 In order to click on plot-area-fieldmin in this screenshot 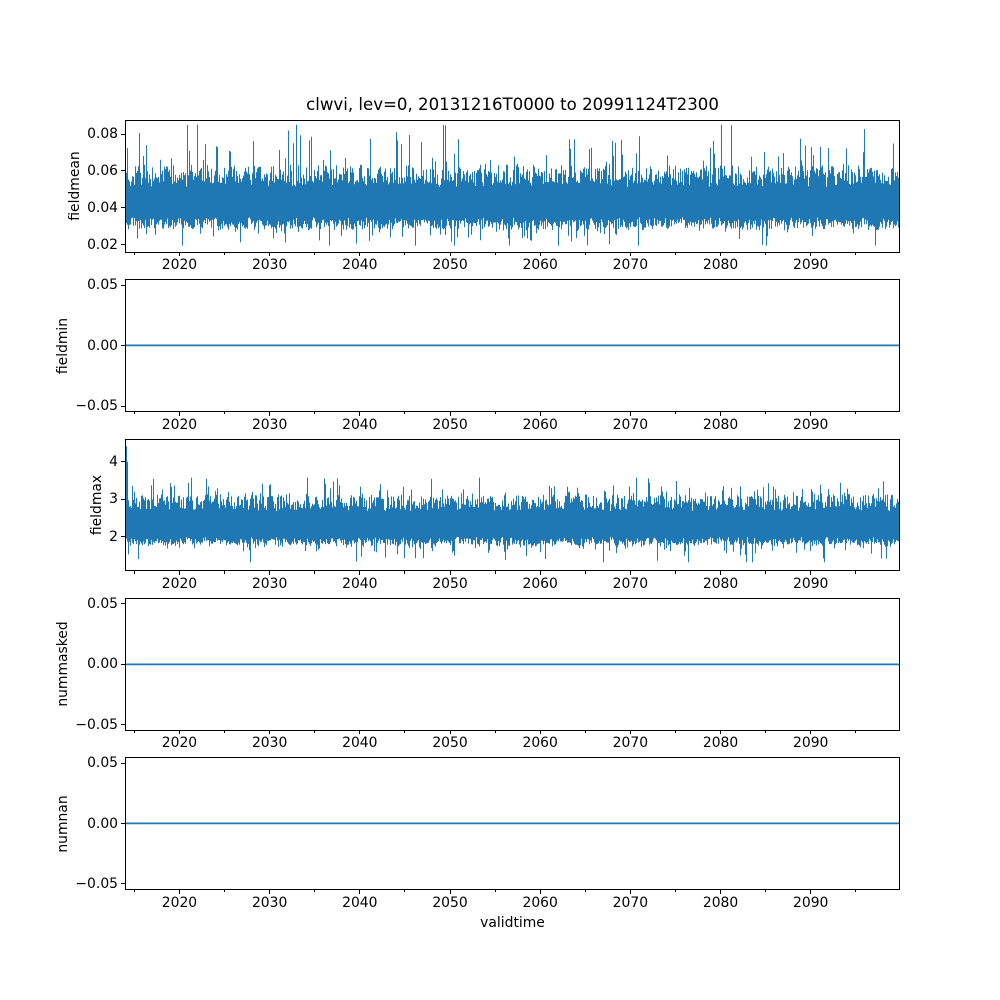, I will do `click(512, 345)`.